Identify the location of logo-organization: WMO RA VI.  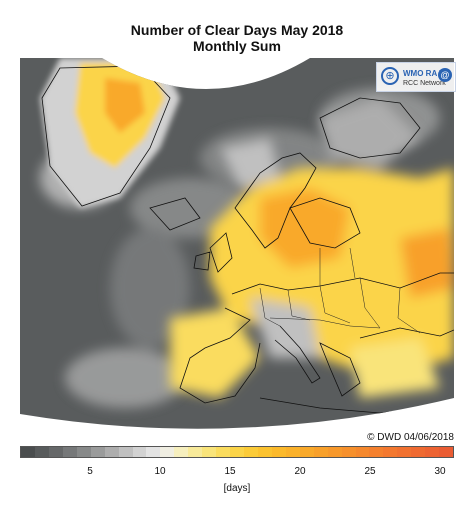
(425, 73).